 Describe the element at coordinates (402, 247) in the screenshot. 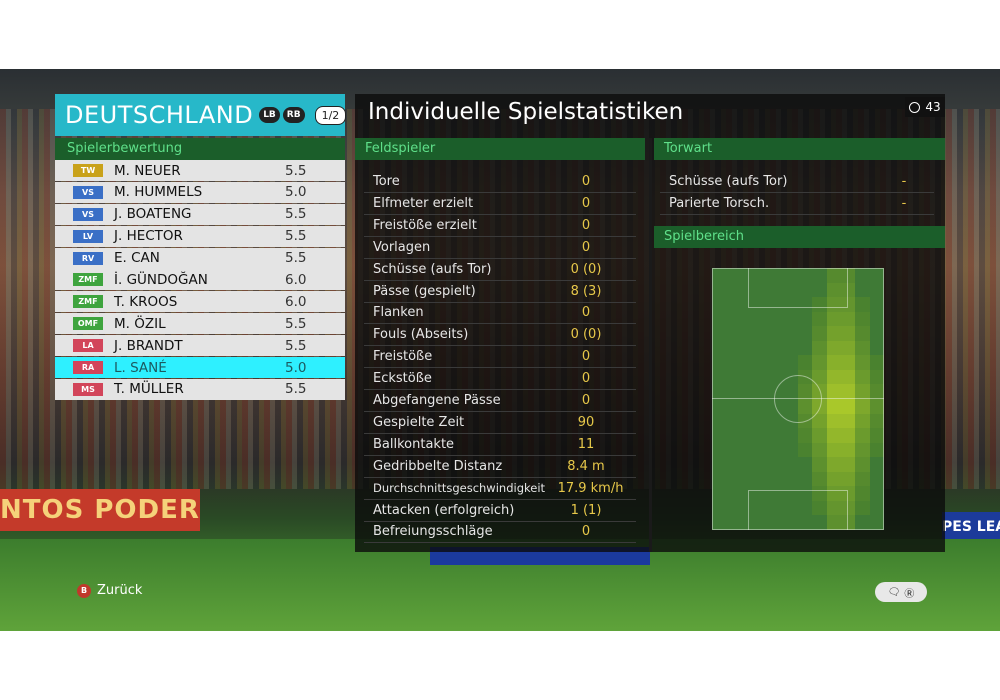

I see `stat-label: Vorlagen` at that location.